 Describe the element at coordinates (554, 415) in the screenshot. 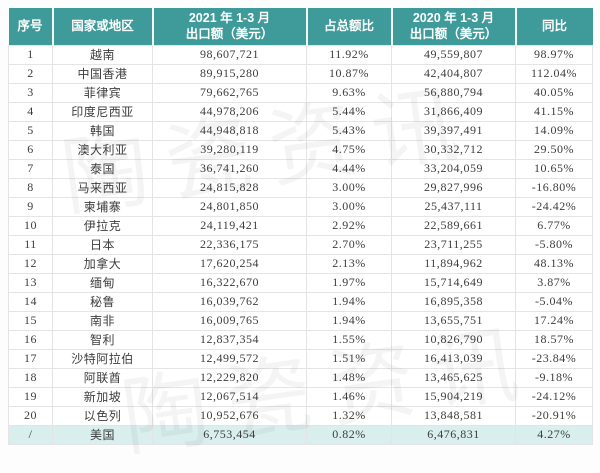

I see `yoy-cell: -20.91%` at that location.